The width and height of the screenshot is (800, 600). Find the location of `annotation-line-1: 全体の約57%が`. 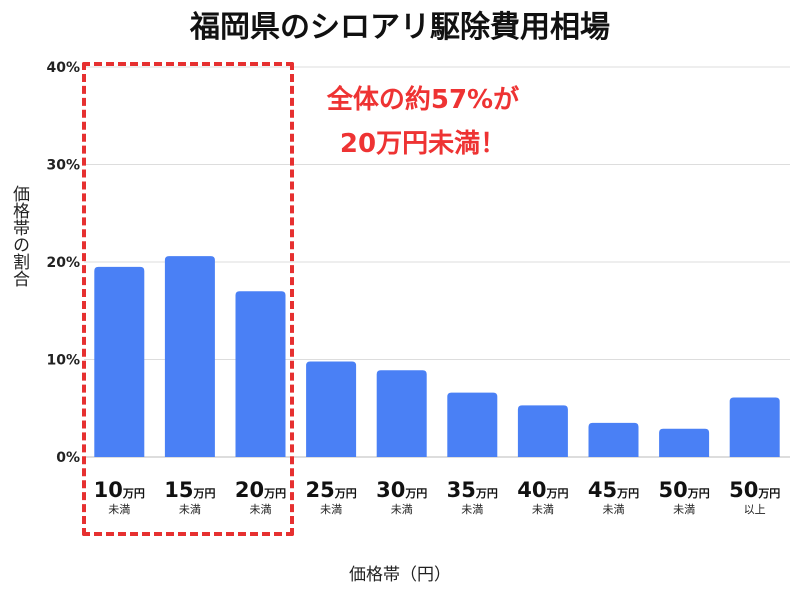

annotation-line-1: 全体の約57%が is located at coordinates (423, 100).